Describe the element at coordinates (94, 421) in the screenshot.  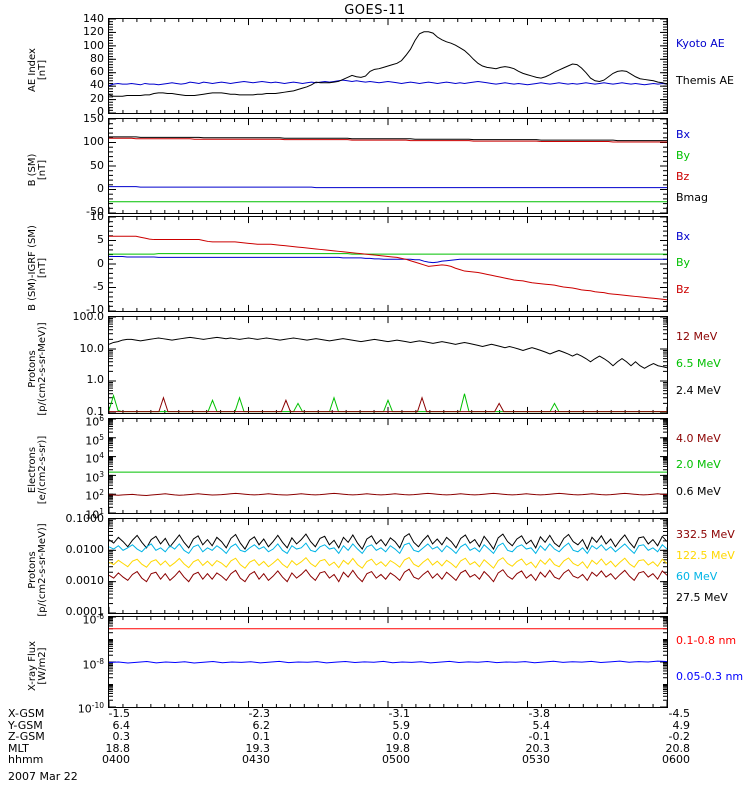
I see `y-tick-label: 106` at that location.